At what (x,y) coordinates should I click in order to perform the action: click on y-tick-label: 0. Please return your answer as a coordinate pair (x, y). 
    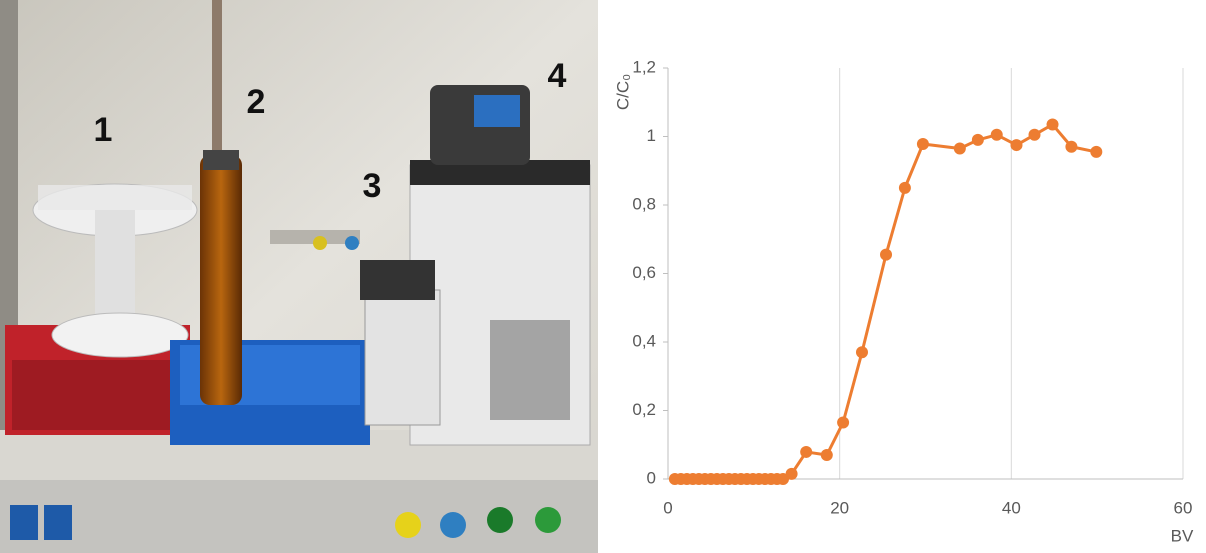
    Looking at the image, I should click on (651, 477).